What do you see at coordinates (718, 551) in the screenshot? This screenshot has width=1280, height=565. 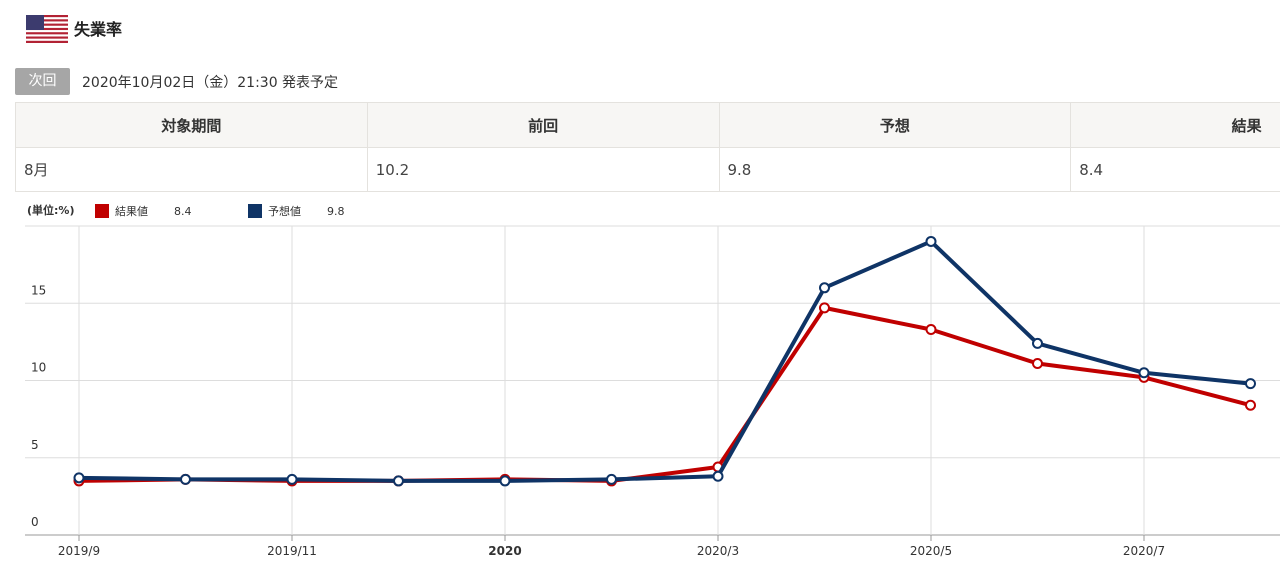 I see `x-tick-label: 2020/3` at bounding box center [718, 551].